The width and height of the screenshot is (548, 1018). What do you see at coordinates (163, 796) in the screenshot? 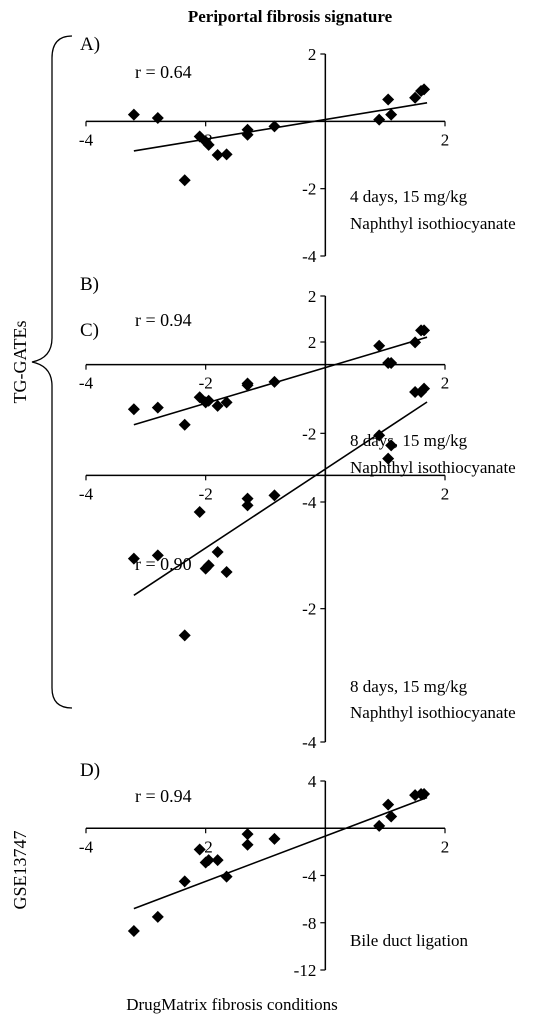
I see `correlation-label-4: r = 0.94` at bounding box center [163, 796].